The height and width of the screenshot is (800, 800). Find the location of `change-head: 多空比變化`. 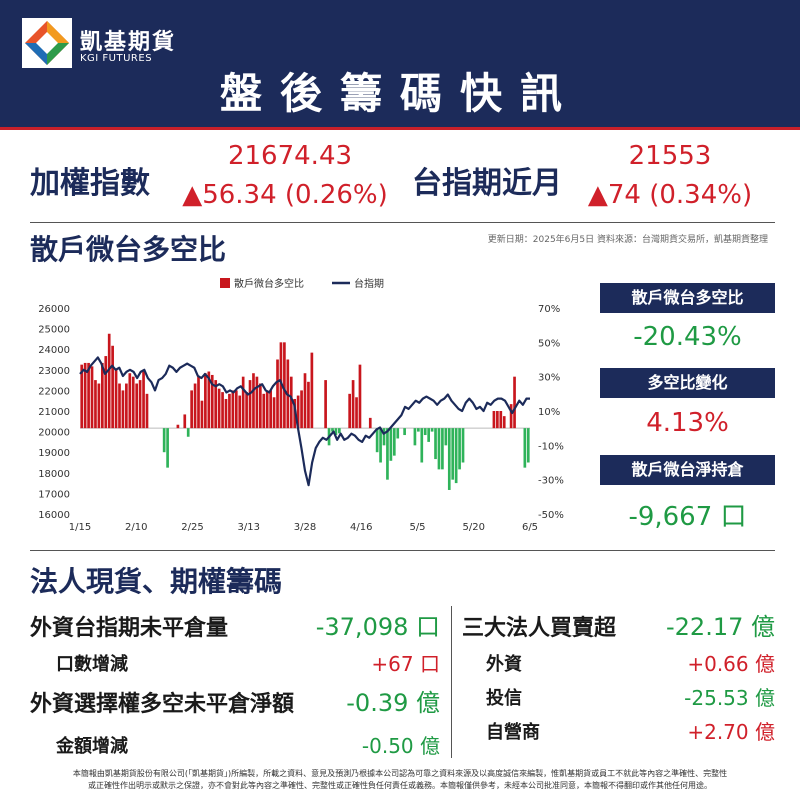

change-head: 多空比變化 is located at coordinates (687, 383).